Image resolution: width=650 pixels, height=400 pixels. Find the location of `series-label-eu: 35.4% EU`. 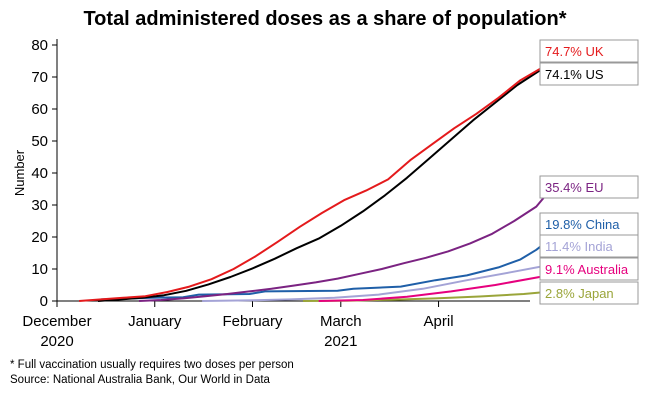

series-label-eu: 35.4% EU is located at coordinates (574, 187).